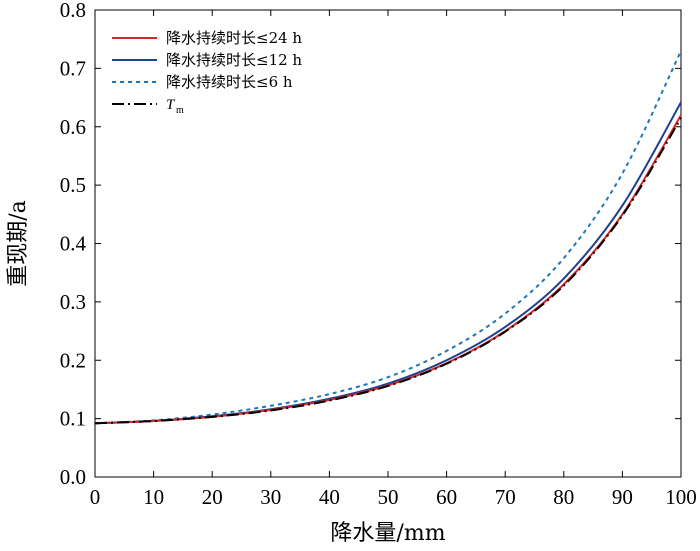 The image size is (700, 551). What do you see at coordinates (388, 497) in the screenshot?
I see `x-tick-label: 50` at bounding box center [388, 497].